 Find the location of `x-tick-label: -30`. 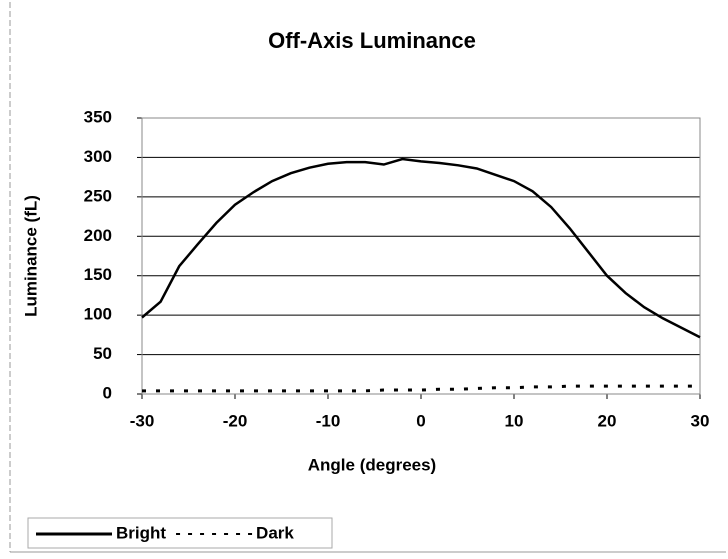

x-tick-label: -30 is located at coordinates (142, 420).